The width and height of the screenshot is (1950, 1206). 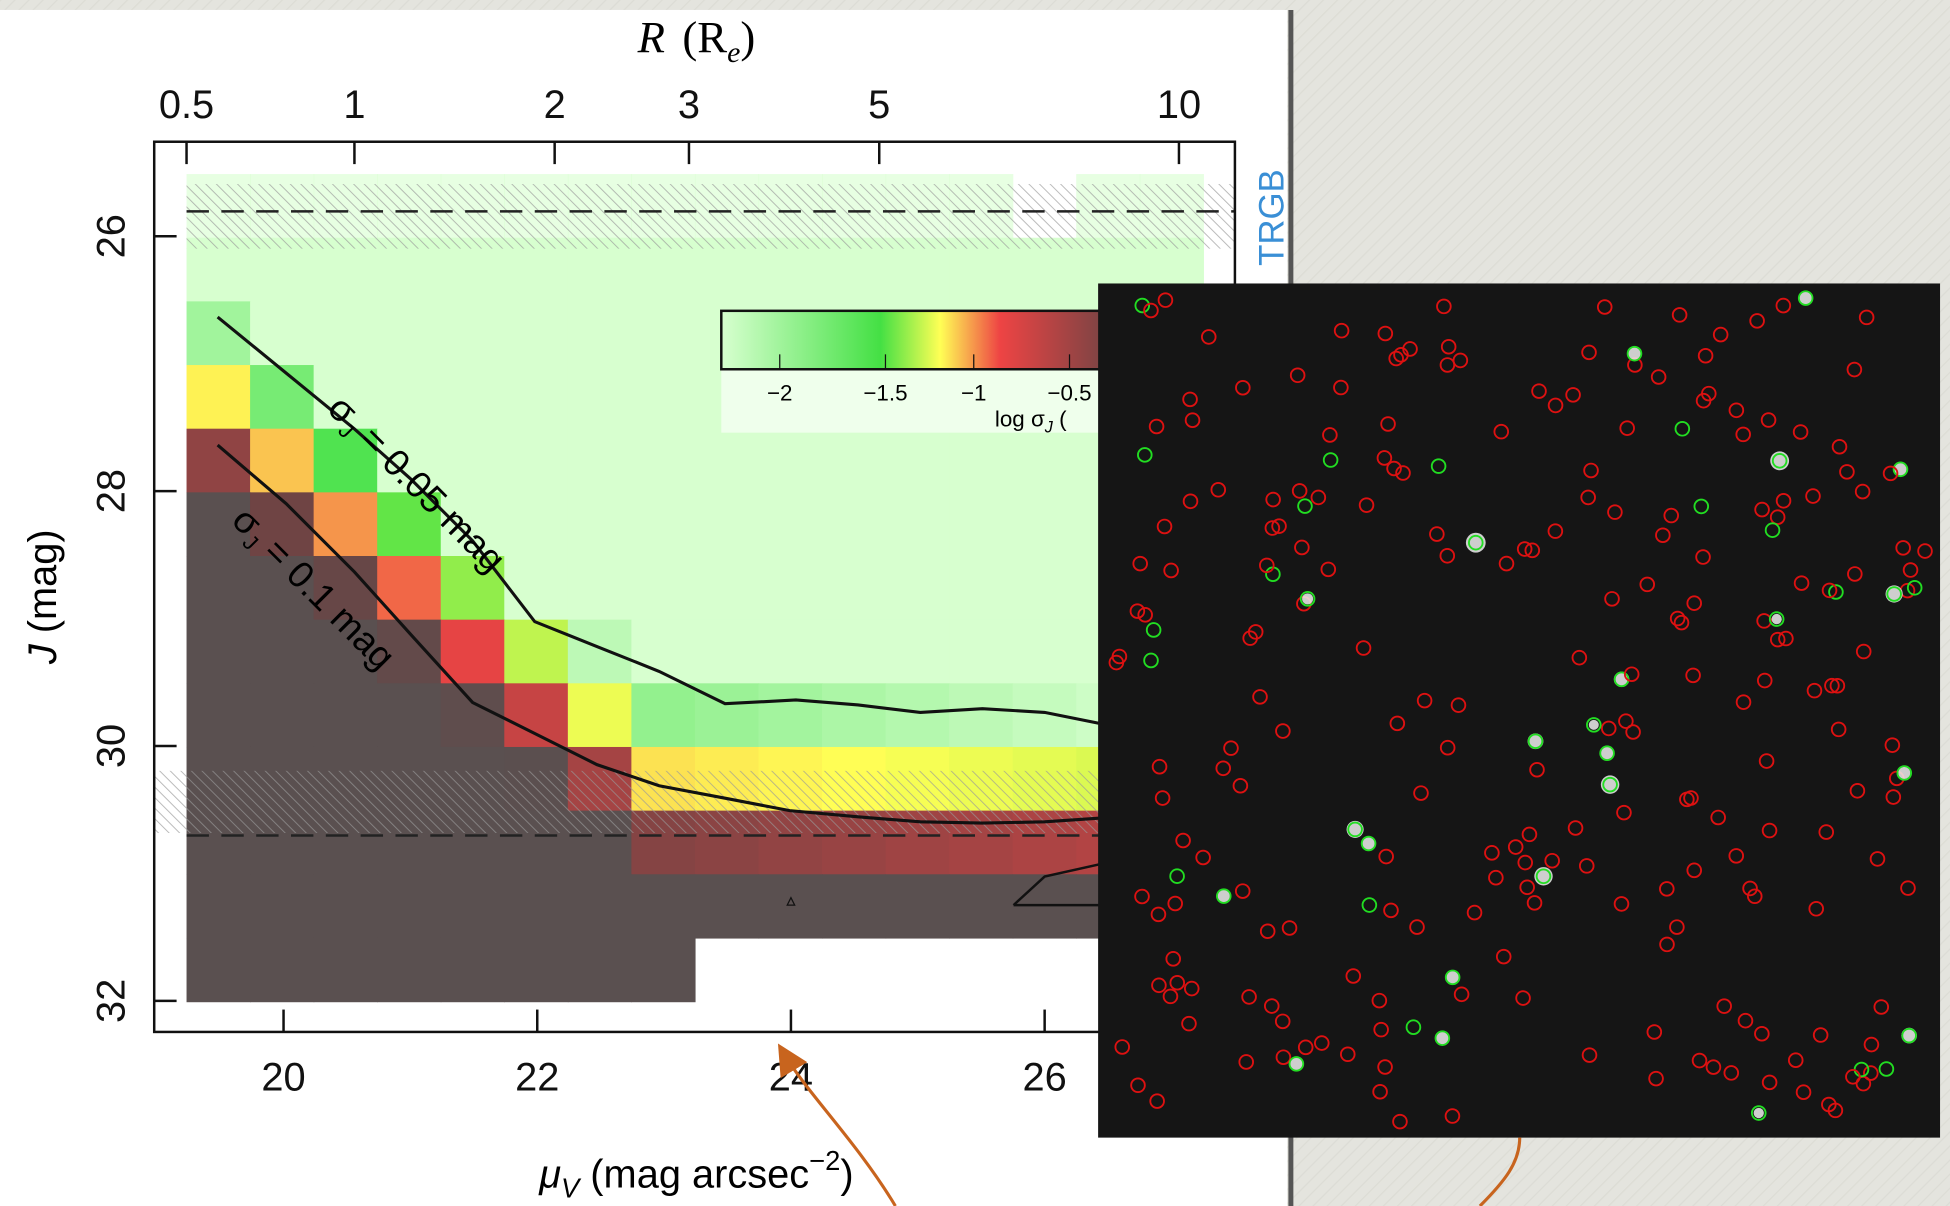 I want to click on left-tick-label: 26, so click(x=111, y=236).